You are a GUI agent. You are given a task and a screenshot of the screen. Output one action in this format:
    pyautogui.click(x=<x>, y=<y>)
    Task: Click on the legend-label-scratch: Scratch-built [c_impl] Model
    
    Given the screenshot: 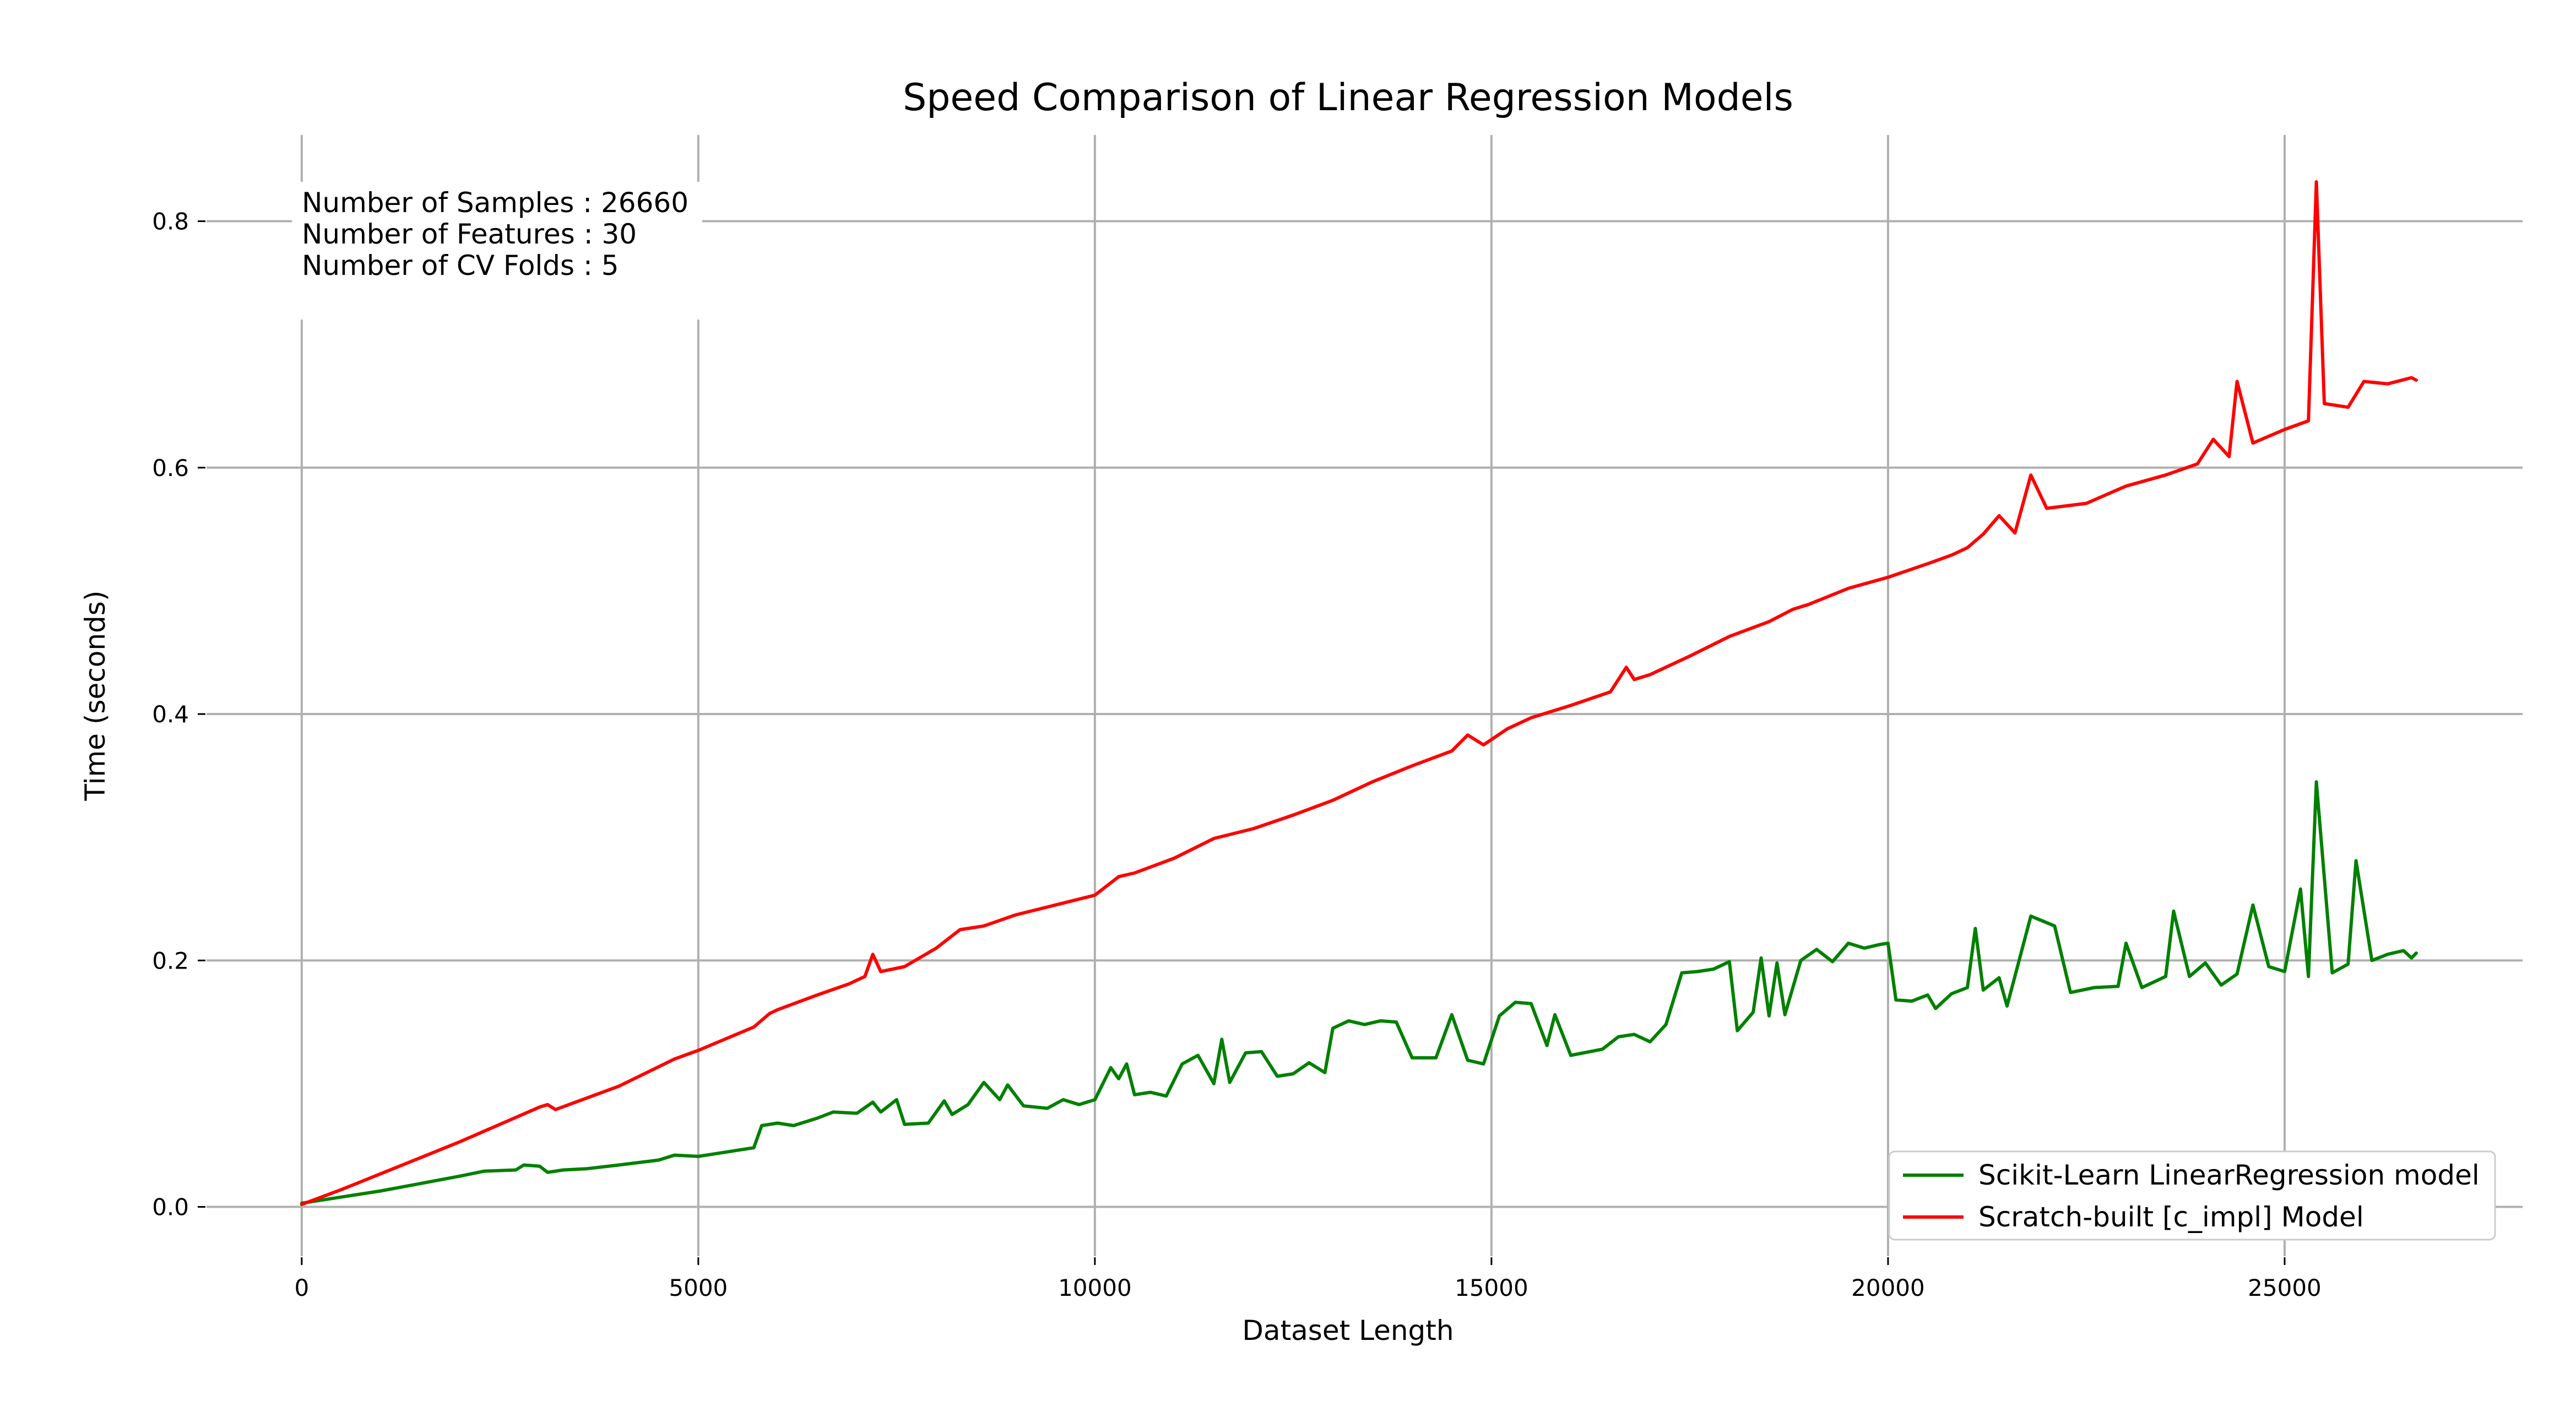 What is the action you would take?
    pyautogui.click(x=2171, y=1217)
    